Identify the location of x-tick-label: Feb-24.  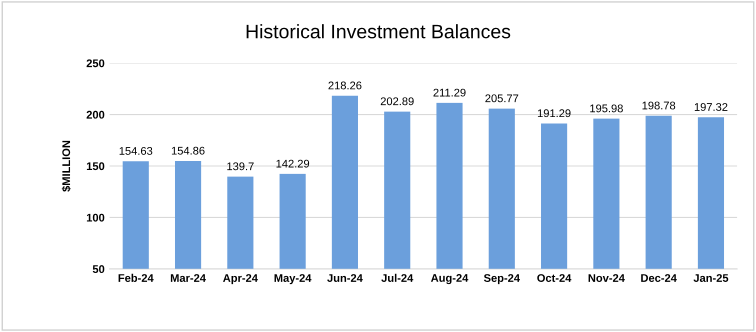
(136, 278).